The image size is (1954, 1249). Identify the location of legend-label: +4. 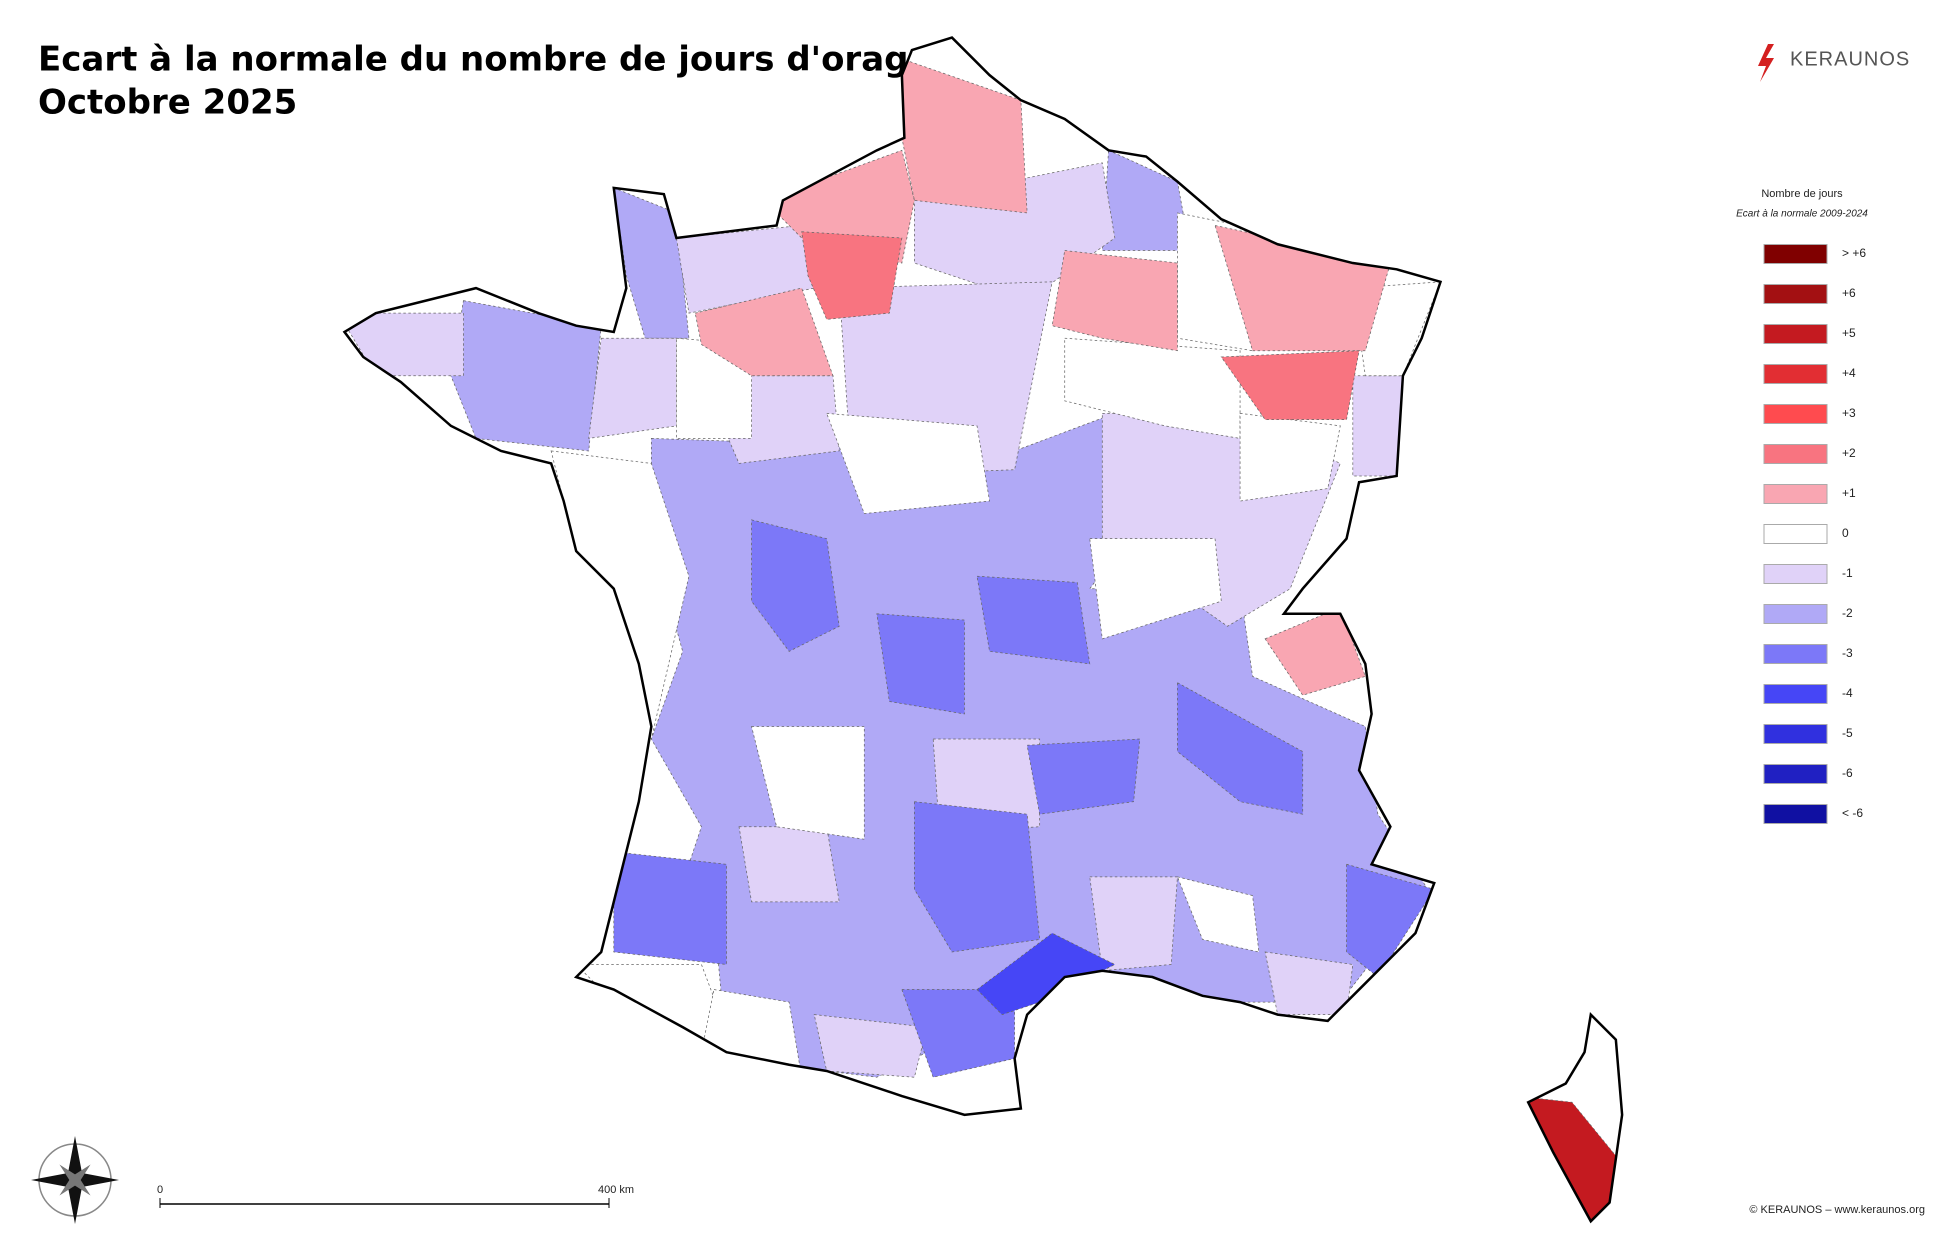
(1849, 373).